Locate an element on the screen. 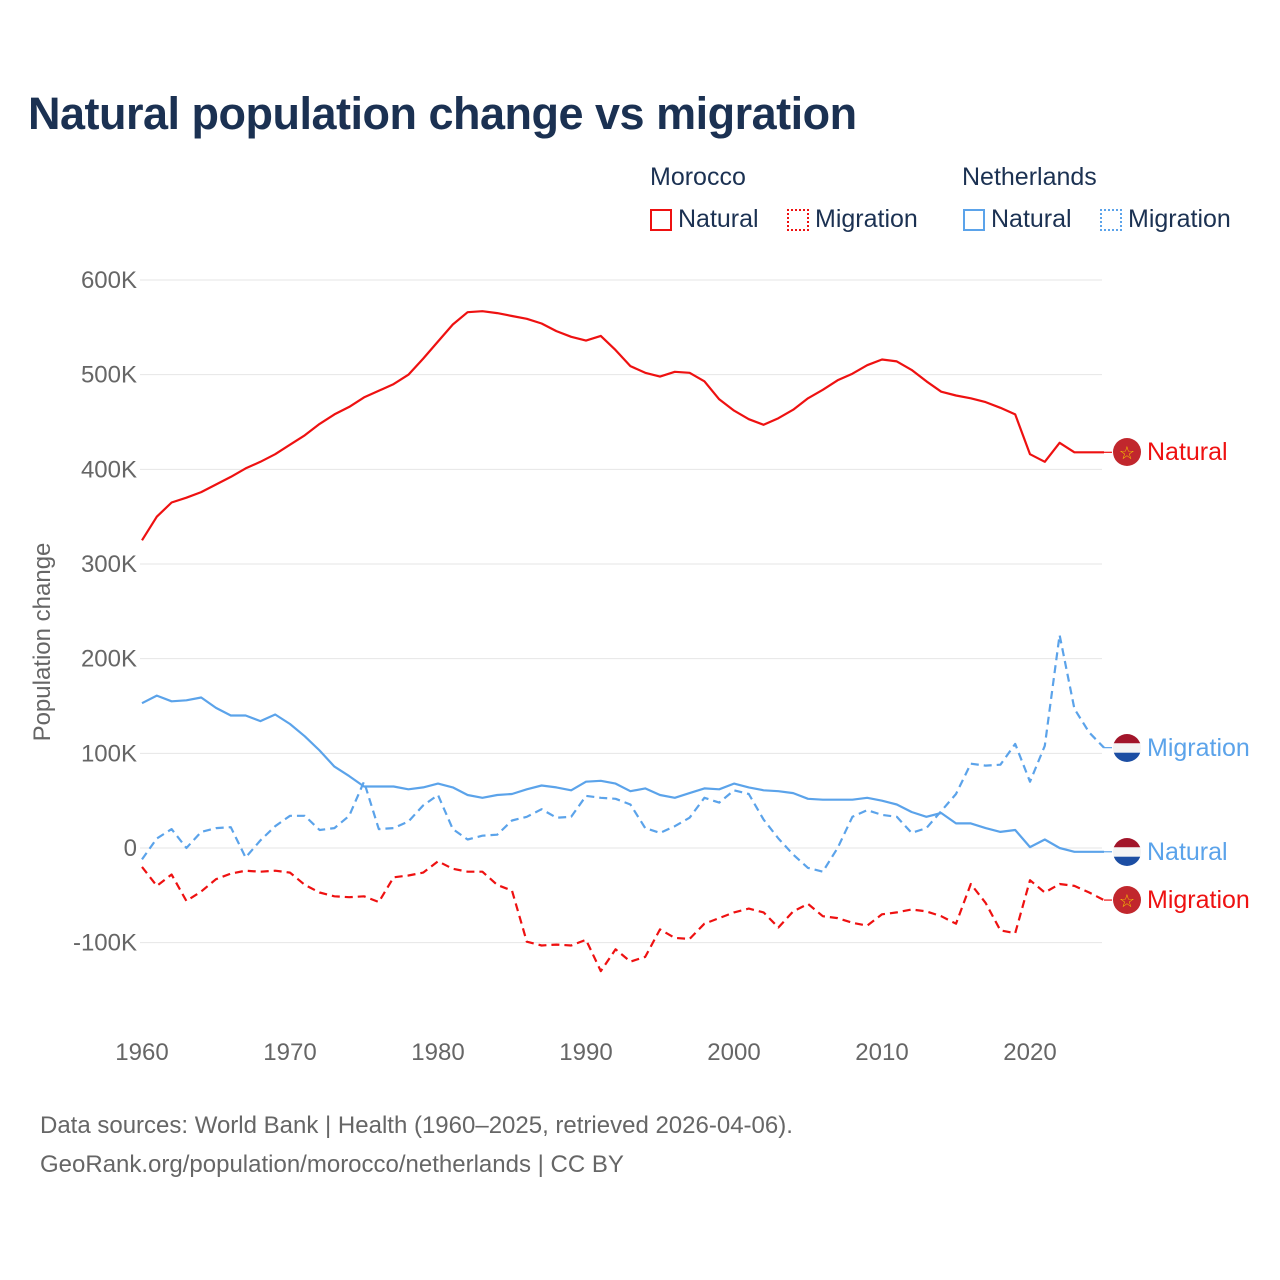  y-tick-label: 0 is located at coordinates (130, 848).